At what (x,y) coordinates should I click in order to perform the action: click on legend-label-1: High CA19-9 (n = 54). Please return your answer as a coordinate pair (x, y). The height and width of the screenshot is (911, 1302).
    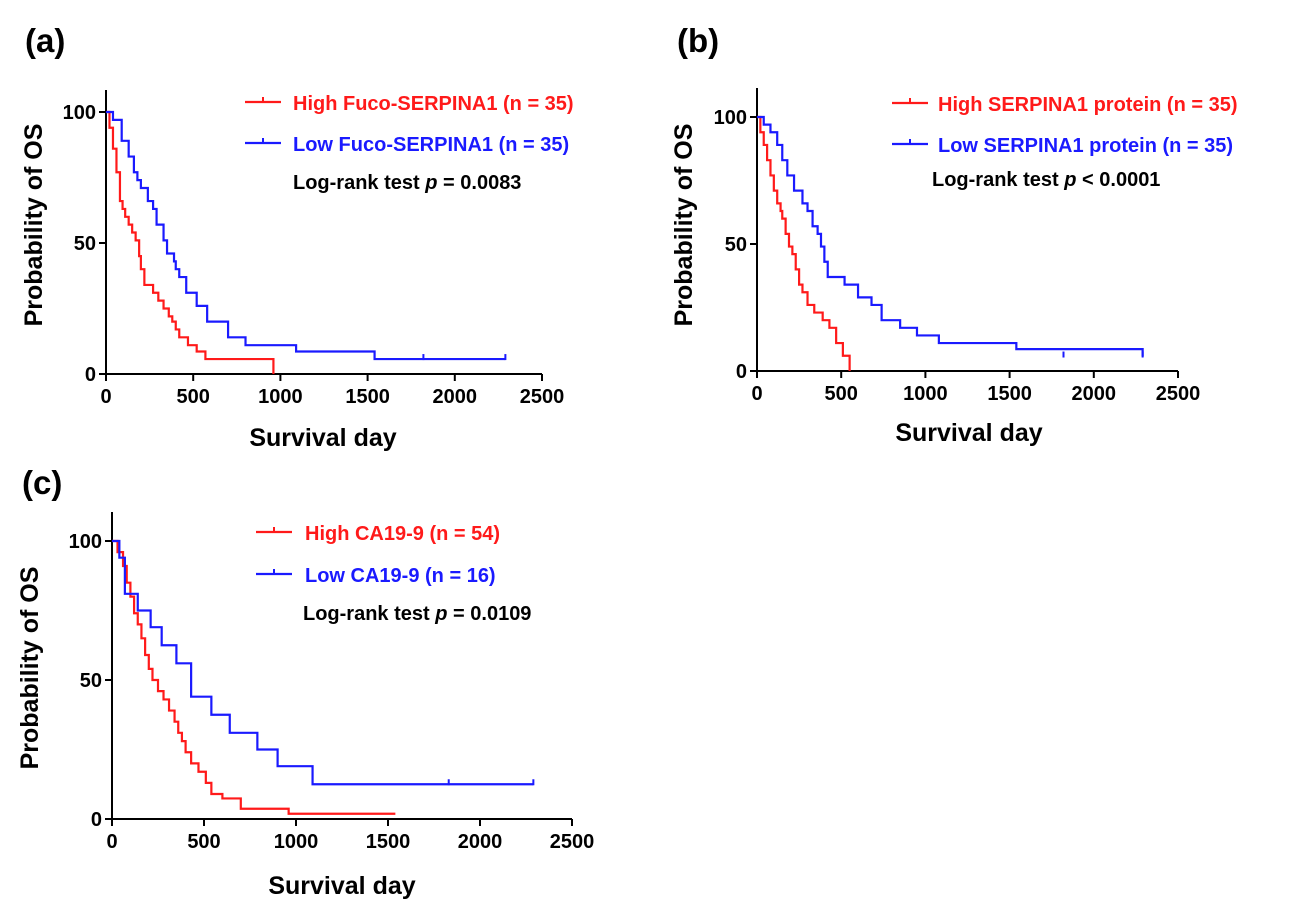
    Looking at the image, I should click on (402, 534).